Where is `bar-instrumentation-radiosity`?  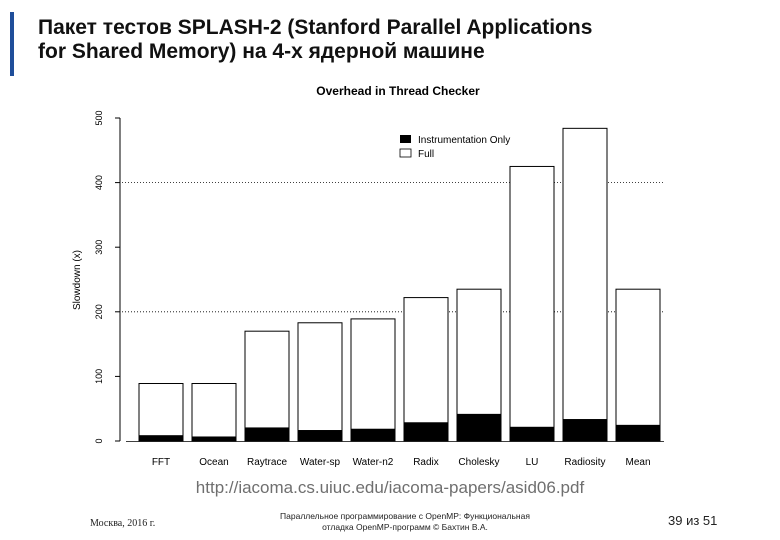 bar-instrumentation-radiosity is located at coordinates (585, 430).